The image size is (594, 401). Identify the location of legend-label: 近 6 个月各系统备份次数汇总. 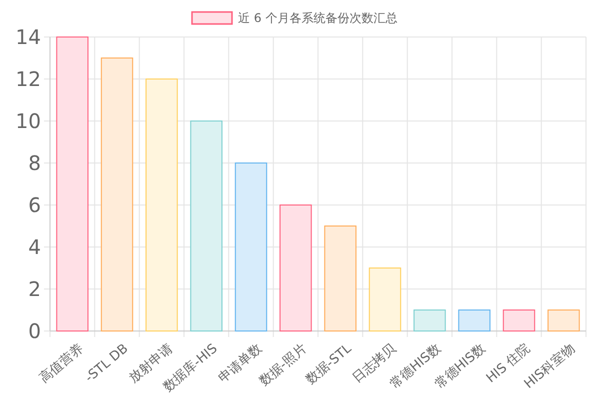
(318, 18).